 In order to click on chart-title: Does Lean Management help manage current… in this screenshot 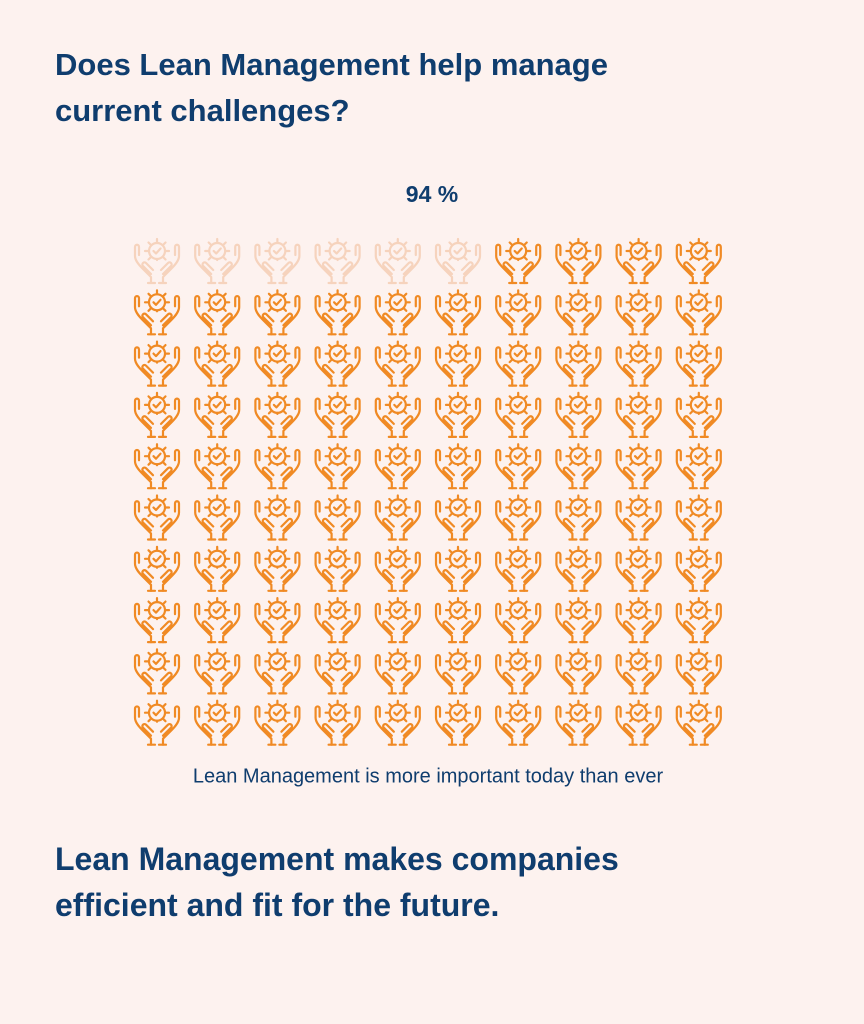, I will do `click(331, 87)`.